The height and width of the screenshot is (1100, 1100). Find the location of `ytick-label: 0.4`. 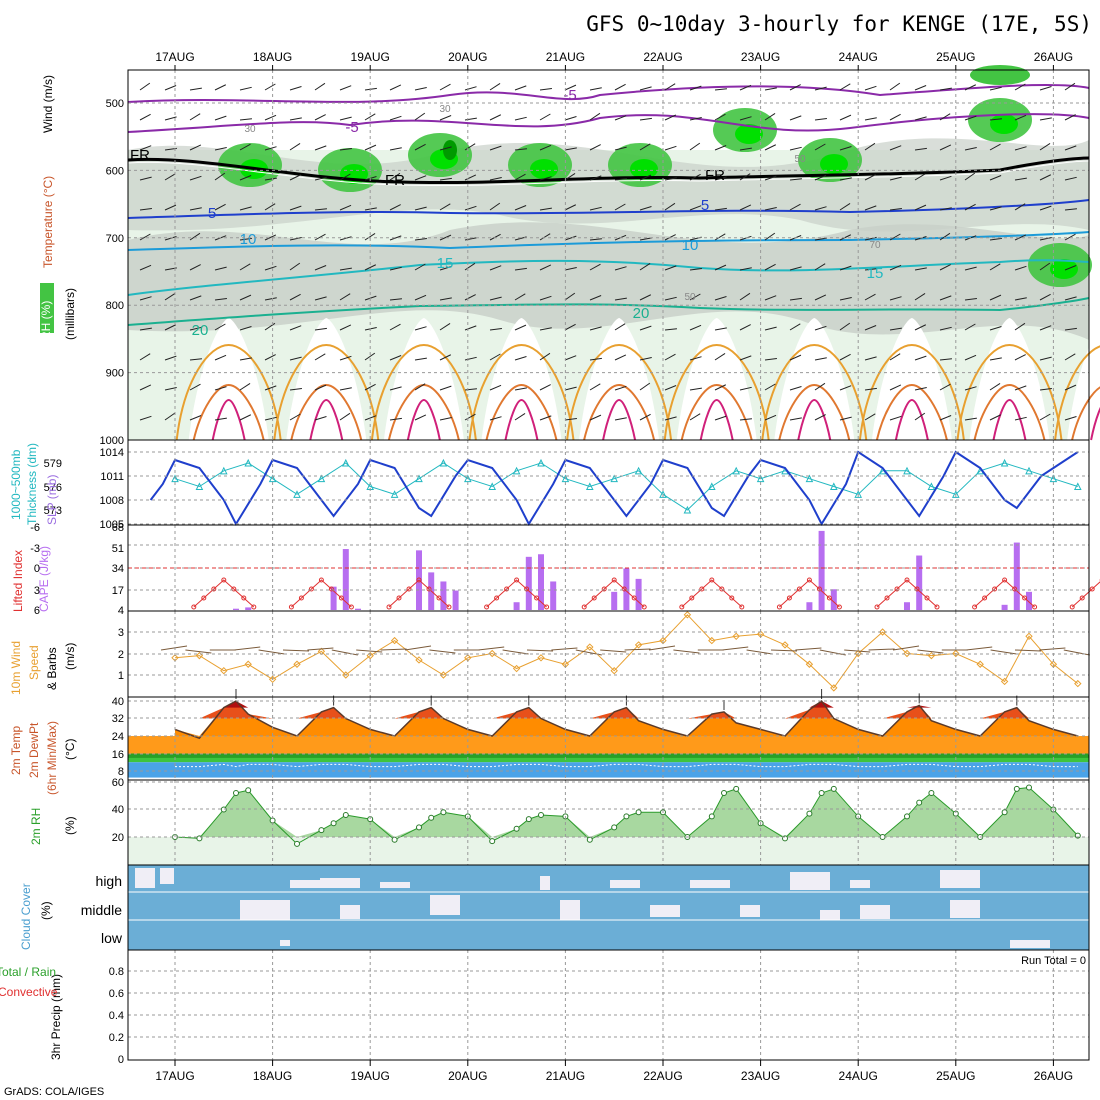

ytick-label: 0.4 is located at coordinates (116, 1016).